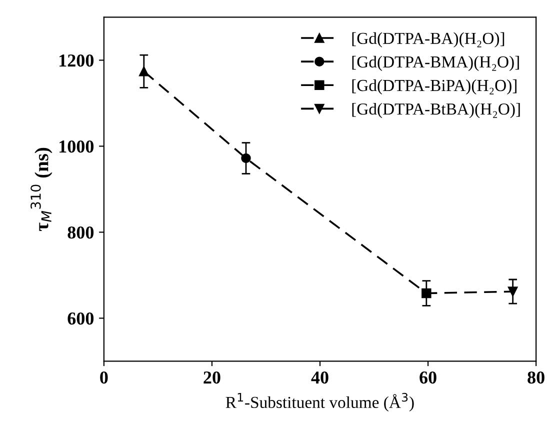 This screenshot has height=430, width=547. I want to click on legend-label: [Gd(DTPA-BtBA)(H₂O)], so click(436, 110).